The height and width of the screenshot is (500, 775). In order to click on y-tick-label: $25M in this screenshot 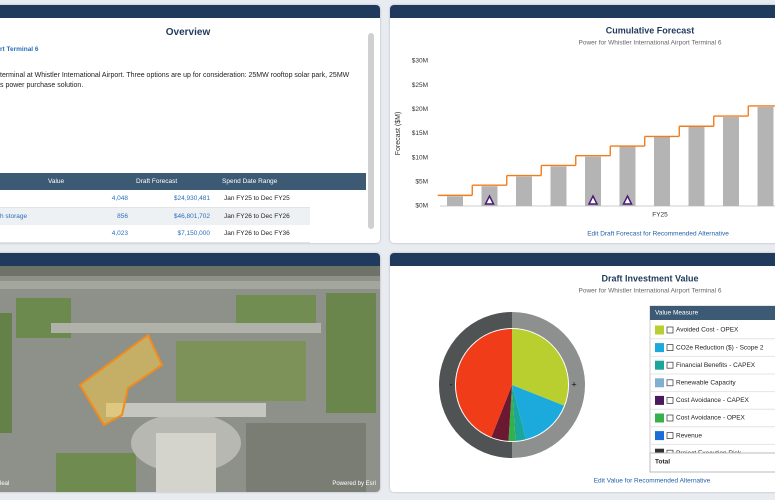, I will do `click(420, 85)`.